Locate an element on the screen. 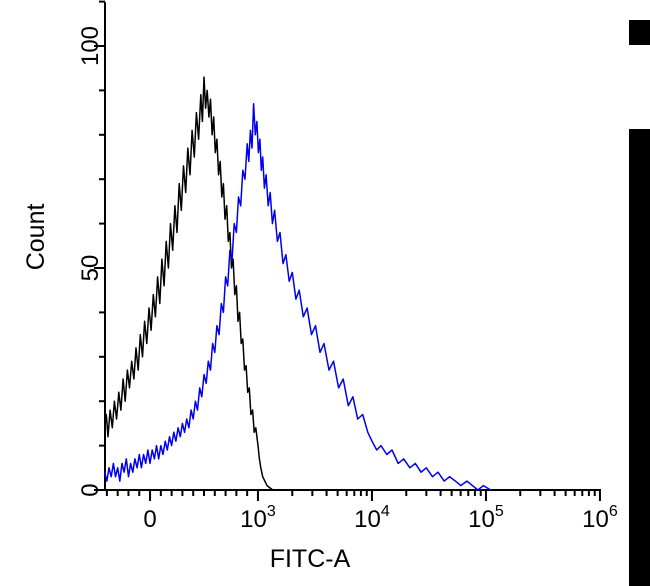 The image size is (650, 586). x-tick-label: 10³ is located at coordinates (258, 518).